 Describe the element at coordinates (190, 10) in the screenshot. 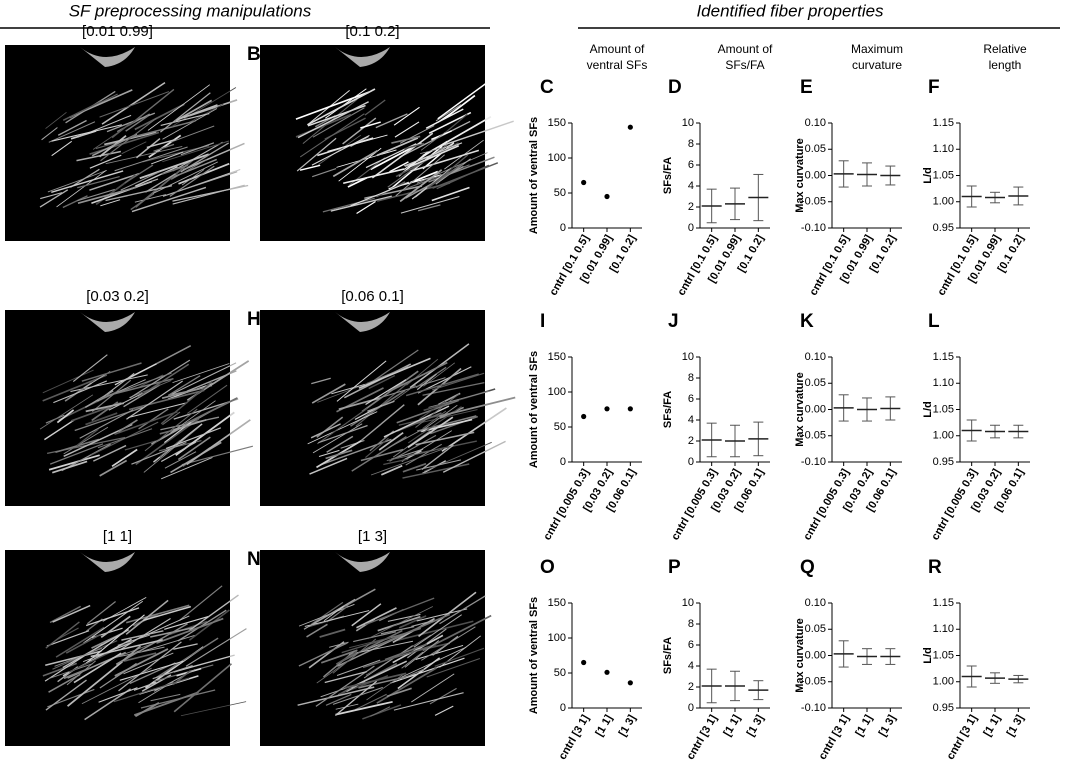

I see `left-heading: SF preprocessing manipulations` at that location.